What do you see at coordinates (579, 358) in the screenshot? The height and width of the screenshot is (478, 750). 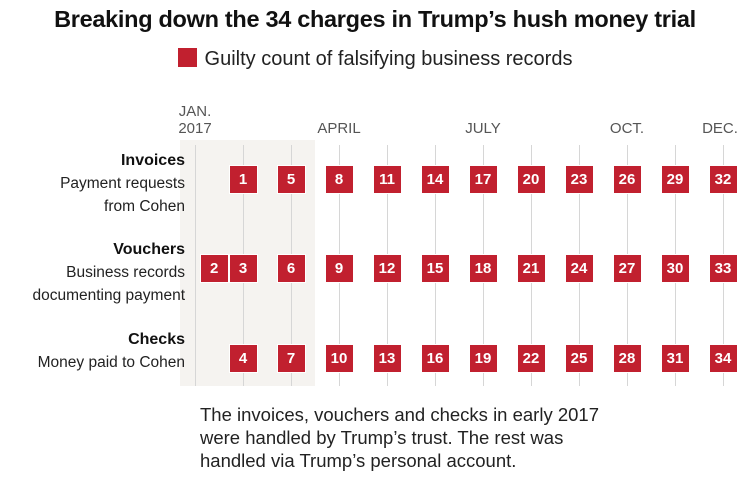 I see `charge-box: 25` at bounding box center [579, 358].